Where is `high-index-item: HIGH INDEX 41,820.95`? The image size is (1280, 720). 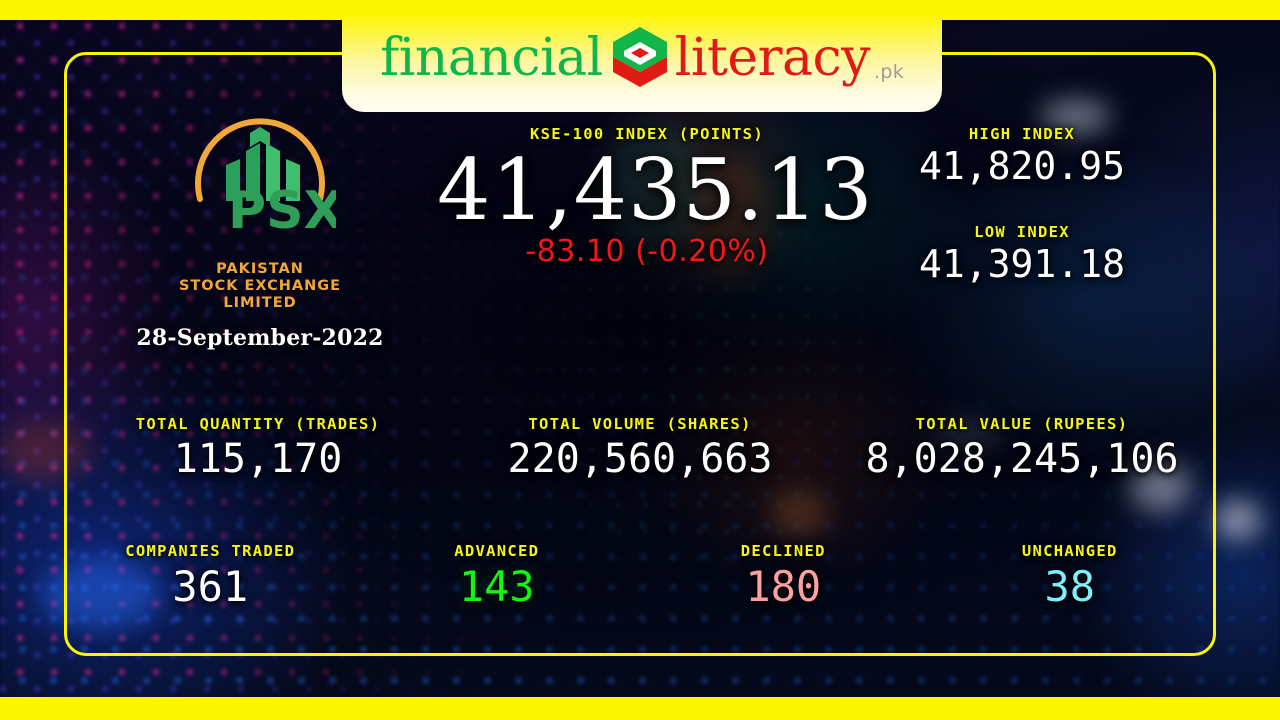
high-index-item: HIGH INDEX 41,820.95 is located at coordinates (1022, 156).